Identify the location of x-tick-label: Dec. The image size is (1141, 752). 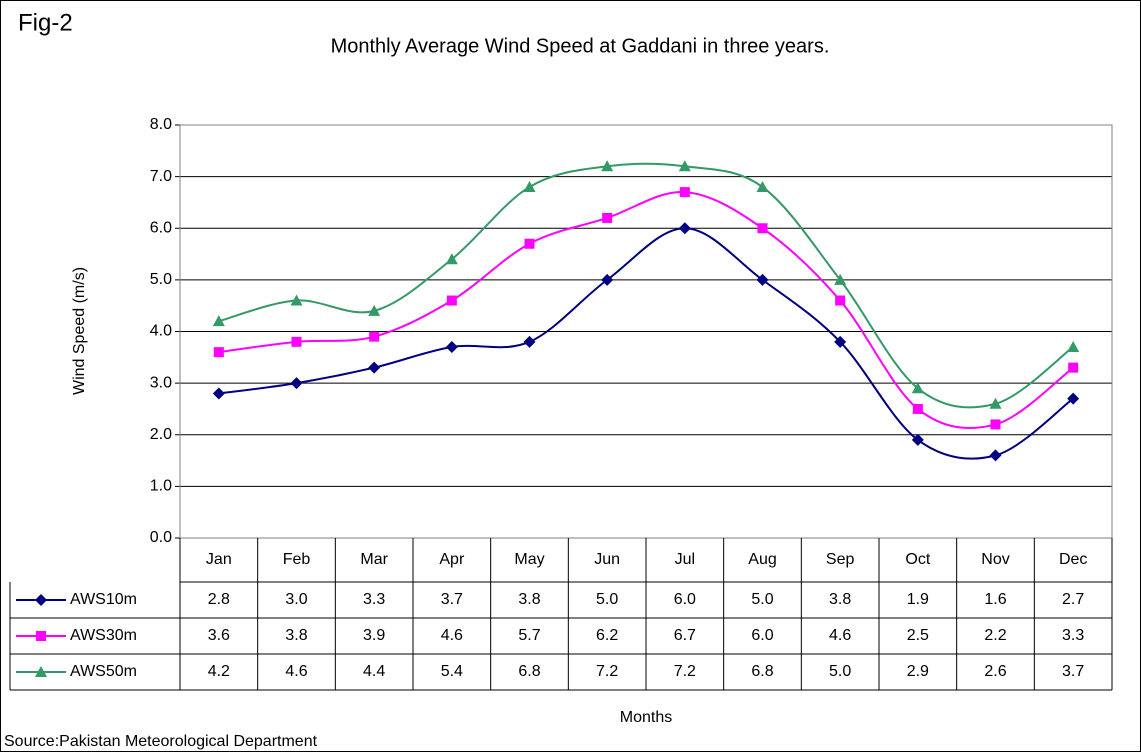
(1073, 559).